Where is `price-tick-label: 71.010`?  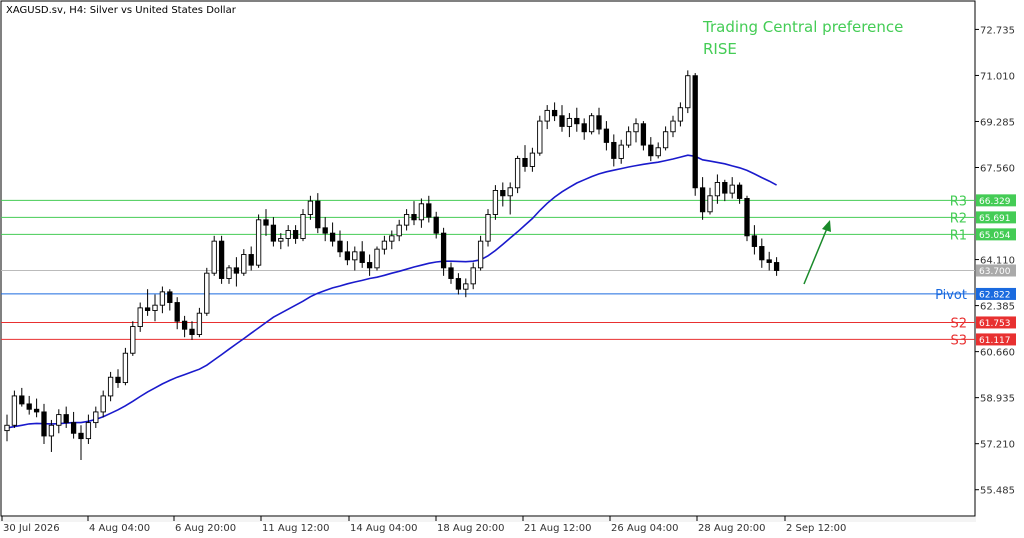
price-tick-label: 71.010 is located at coordinates (997, 76).